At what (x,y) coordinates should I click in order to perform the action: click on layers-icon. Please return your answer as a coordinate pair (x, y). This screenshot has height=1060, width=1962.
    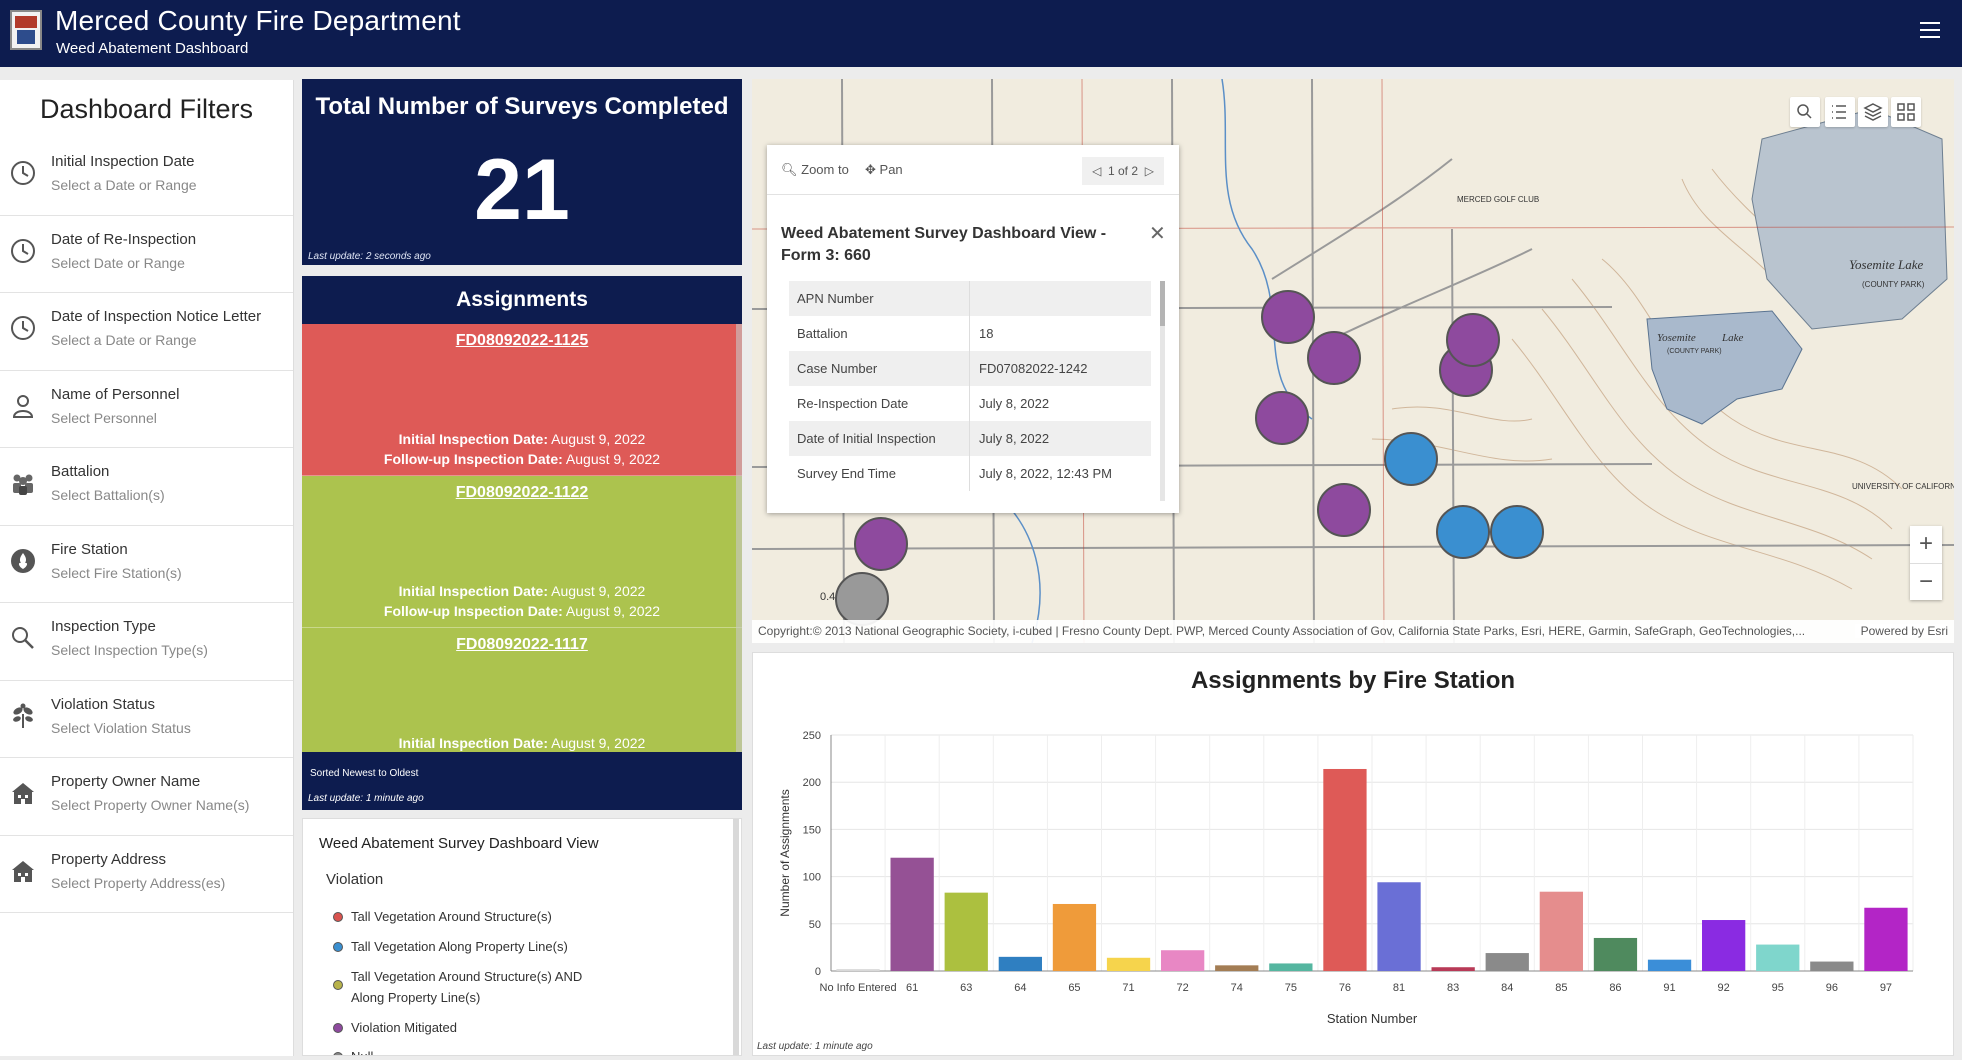
    Looking at the image, I should click on (1873, 112).